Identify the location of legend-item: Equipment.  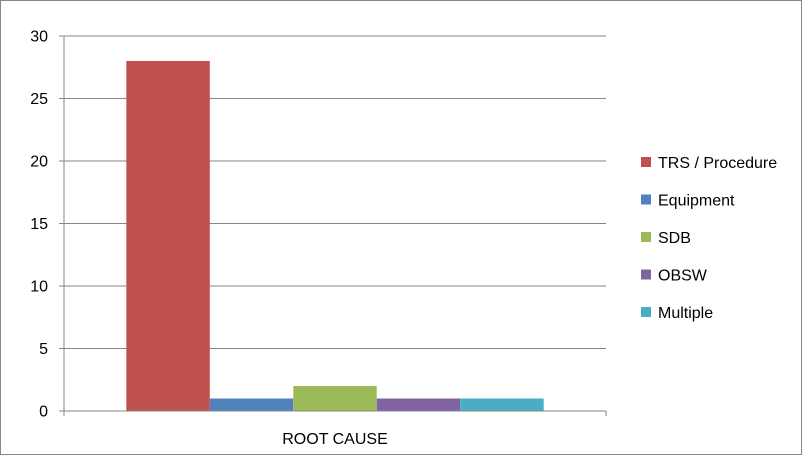
(688, 201).